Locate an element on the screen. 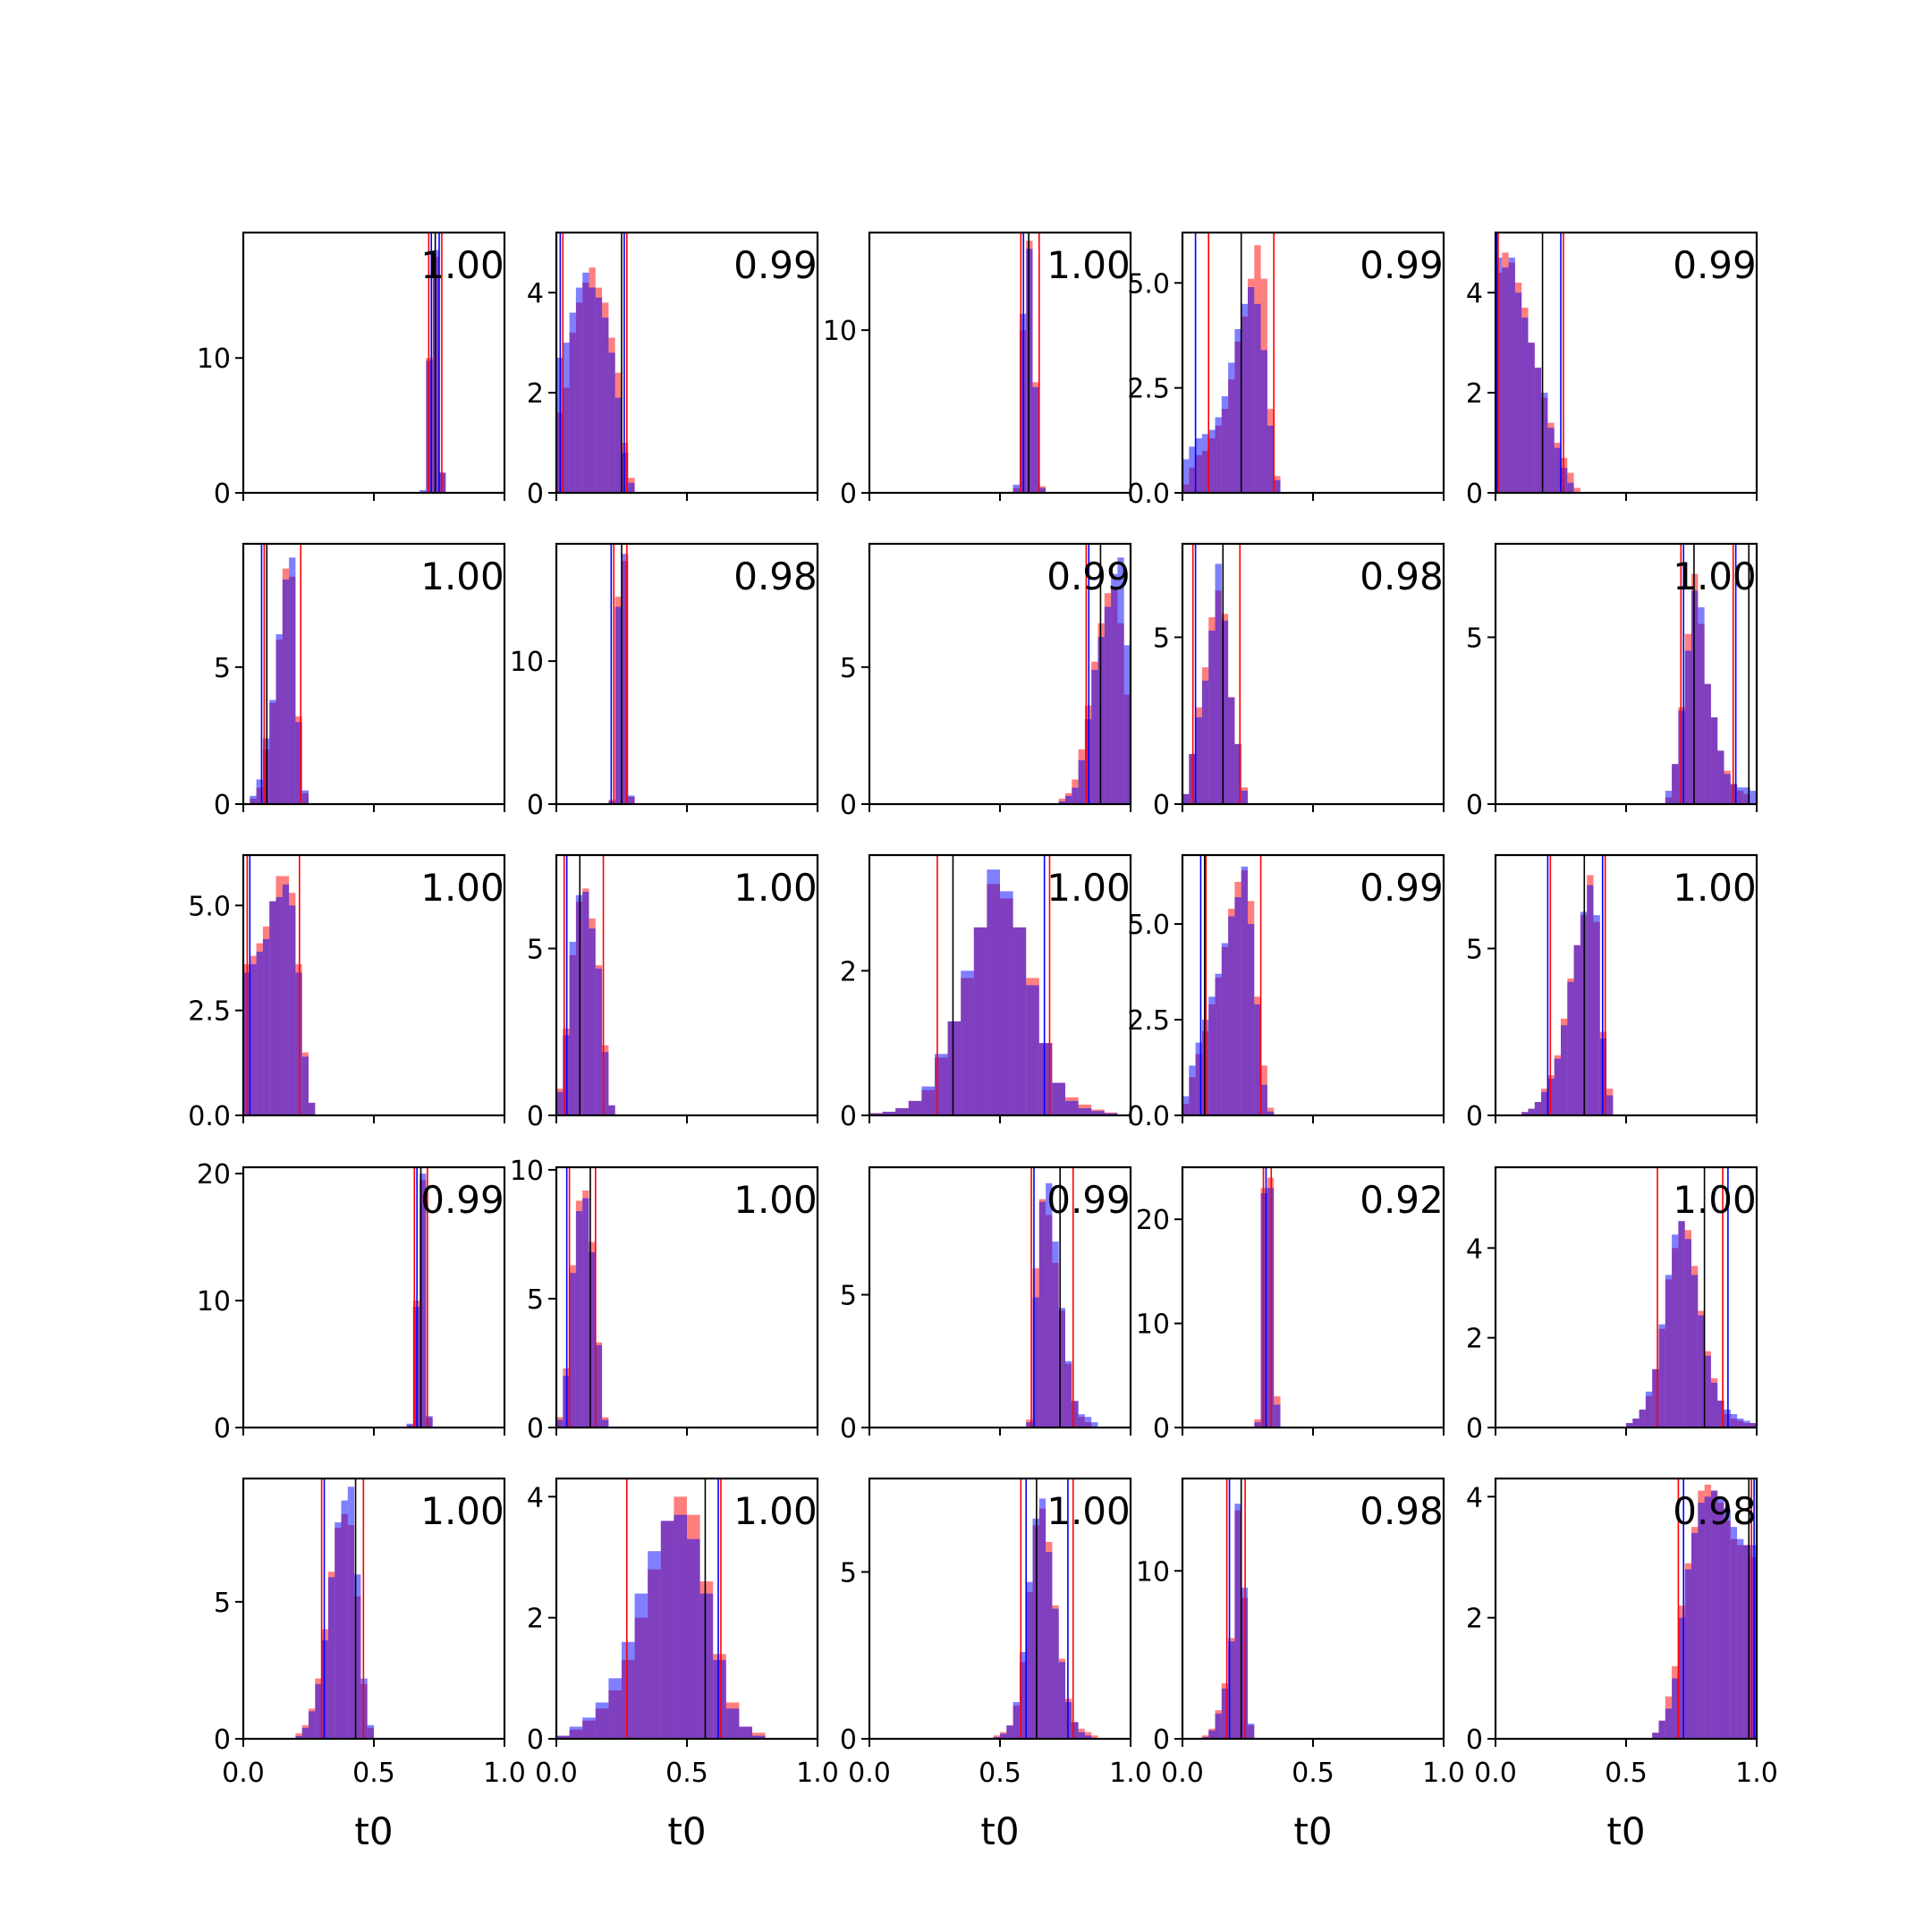 The image size is (1932, 1932). y-tick-label: 2 is located at coordinates (535, 1619).